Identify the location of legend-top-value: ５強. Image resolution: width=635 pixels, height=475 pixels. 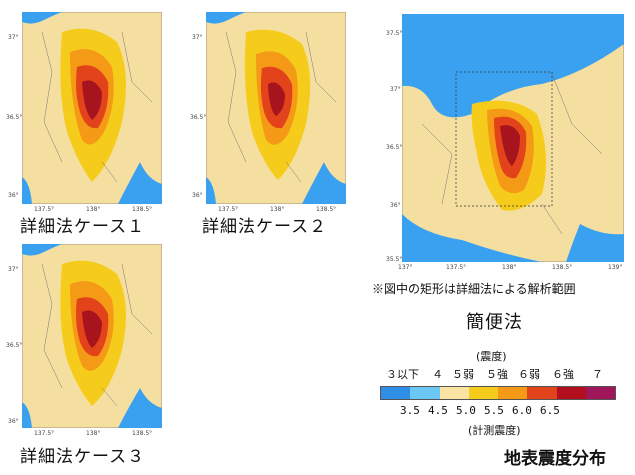
(497, 374).